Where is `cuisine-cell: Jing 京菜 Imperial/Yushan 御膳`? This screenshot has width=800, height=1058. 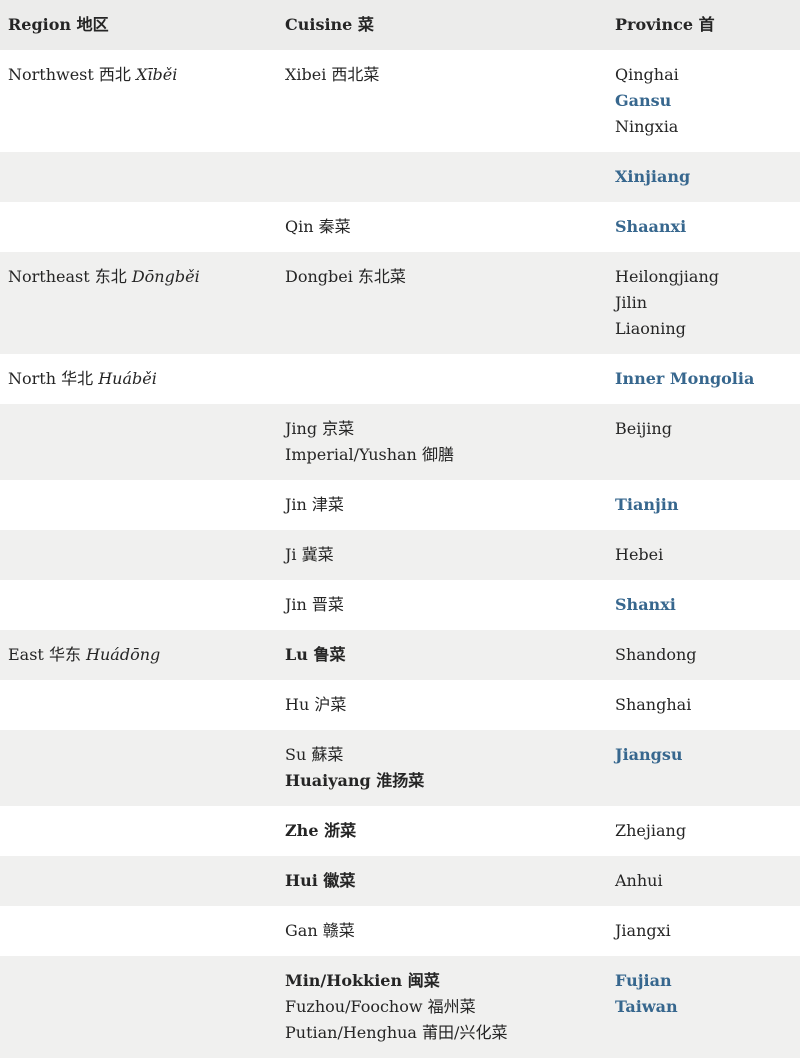
cuisine-cell: Jing 京菜 Imperial/Yushan 御膳 is located at coordinates (442, 442).